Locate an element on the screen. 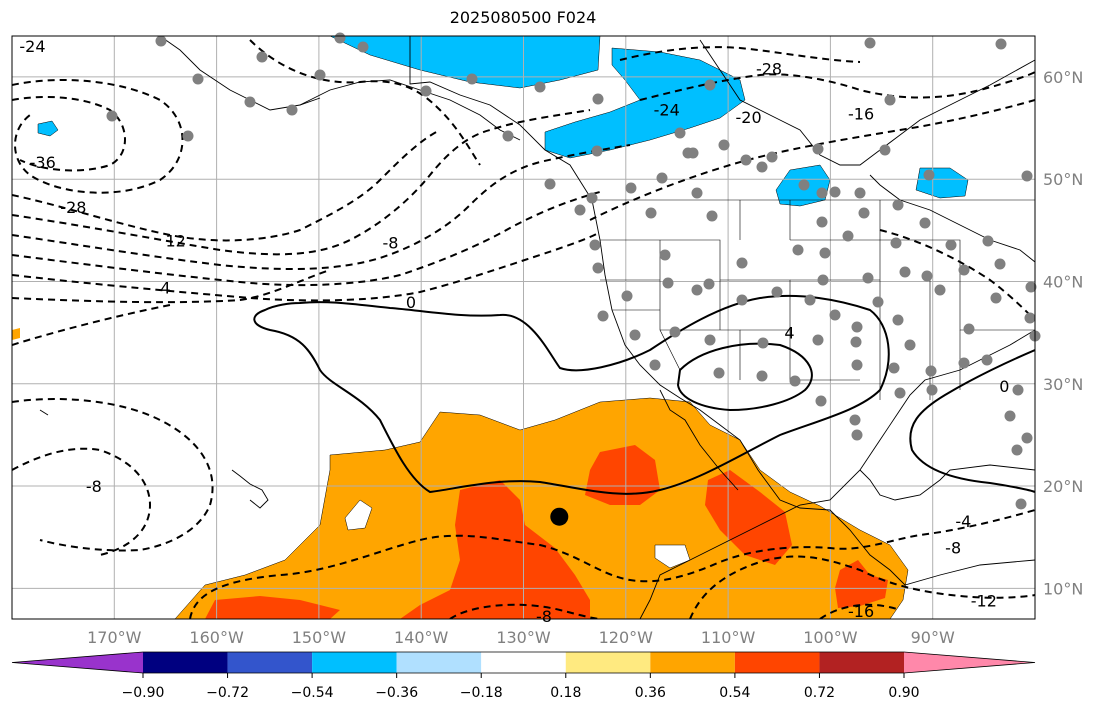 This screenshot has height=712, width=1105. colorbar-tick-label: 0.18 is located at coordinates (565, 693).